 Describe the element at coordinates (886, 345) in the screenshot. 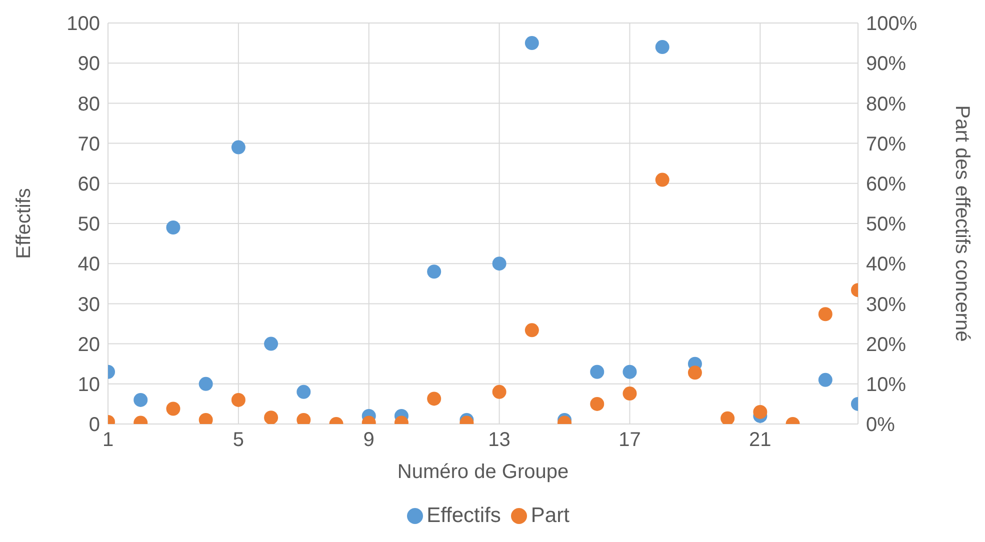

I see `y2-tick-label: 20%` at that location.